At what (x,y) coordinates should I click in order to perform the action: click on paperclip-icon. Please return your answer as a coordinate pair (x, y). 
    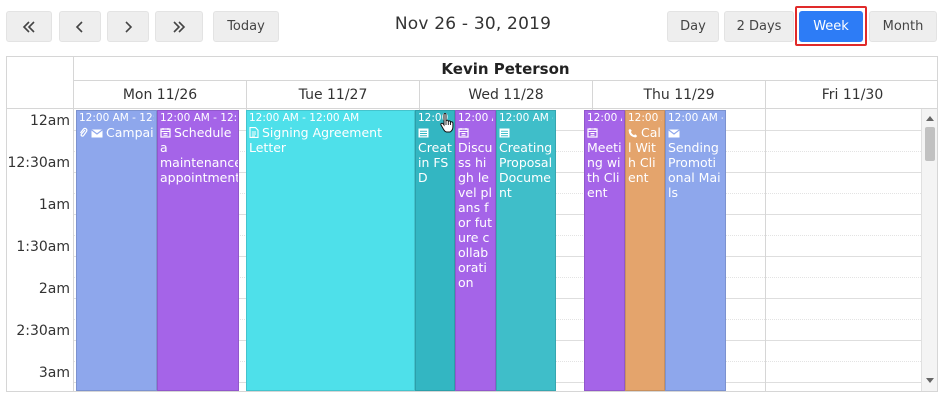
    Looking at the image, I should click on (84, 132).